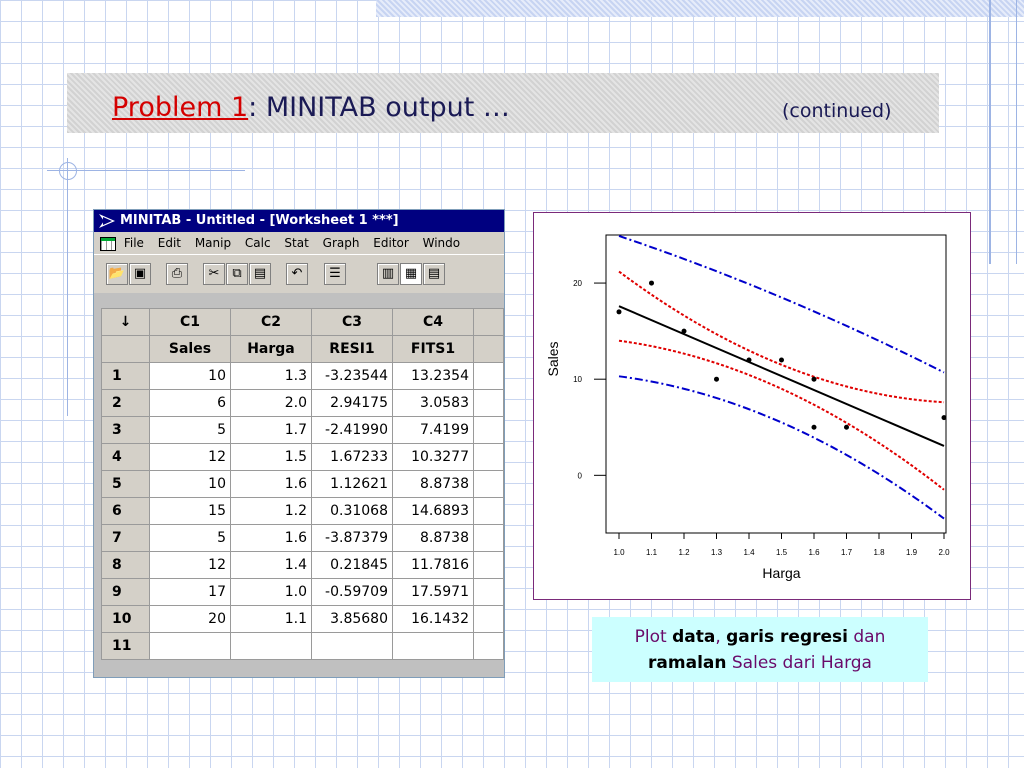  I want to click on cell: -3.87379, so click(352, 538).